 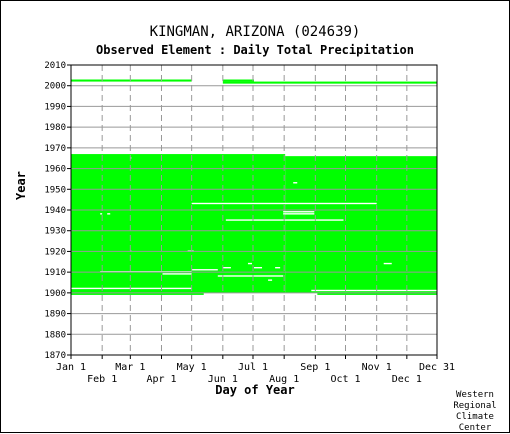 I want to click on x-tick-label: Jan 1, so click(x=71, y=367).